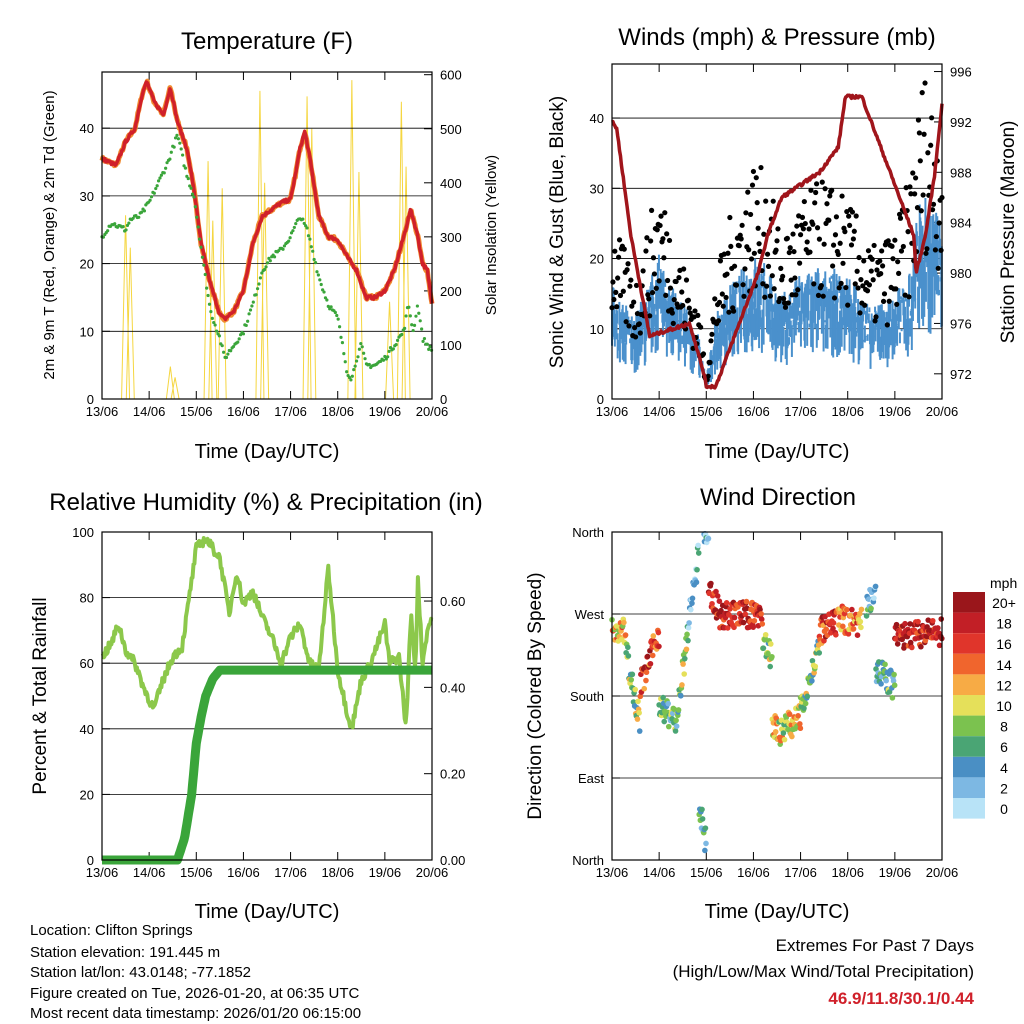 The image size is (1024, 1024). Describe the element at coordinates (969, 746) in the screenshot. I see `legend-swatch` at that location.